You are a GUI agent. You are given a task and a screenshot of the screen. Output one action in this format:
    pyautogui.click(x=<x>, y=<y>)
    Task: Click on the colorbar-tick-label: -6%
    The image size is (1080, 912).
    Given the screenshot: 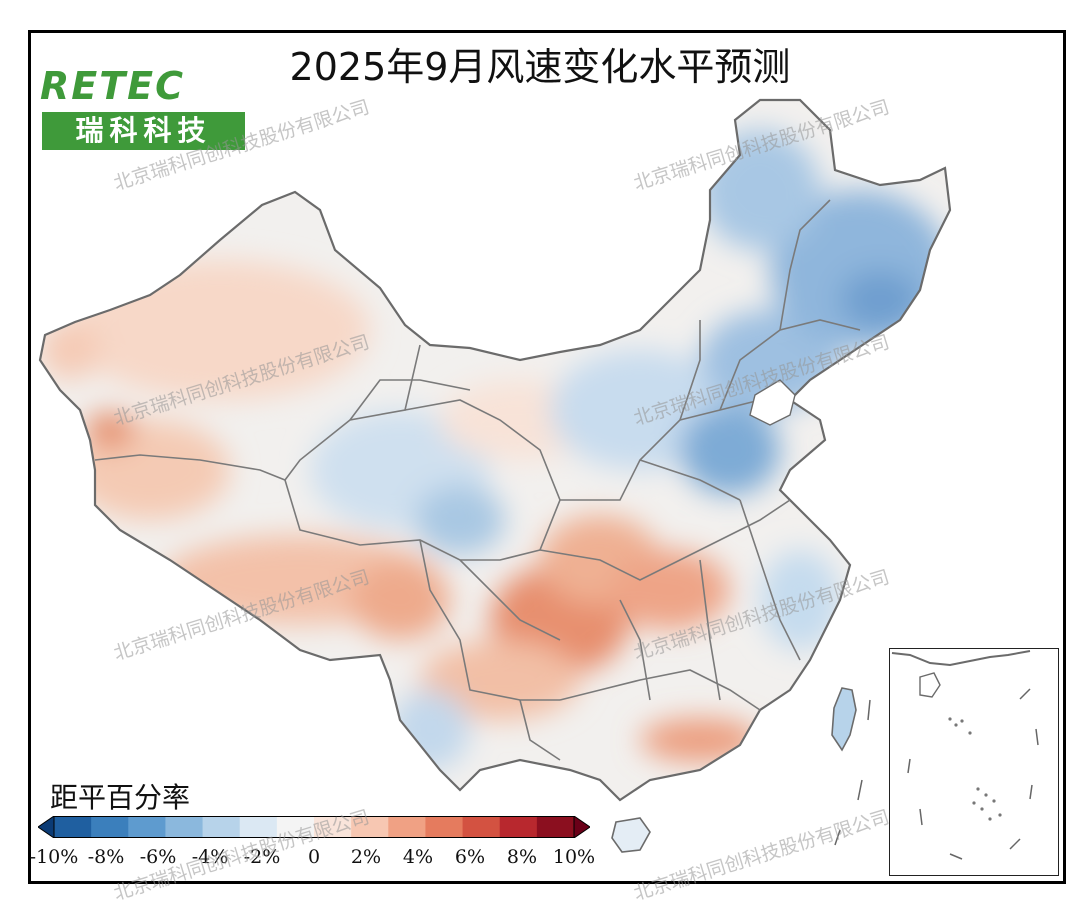 What is the action you would take?
    pyautogui.click(x=158, y=857)
    